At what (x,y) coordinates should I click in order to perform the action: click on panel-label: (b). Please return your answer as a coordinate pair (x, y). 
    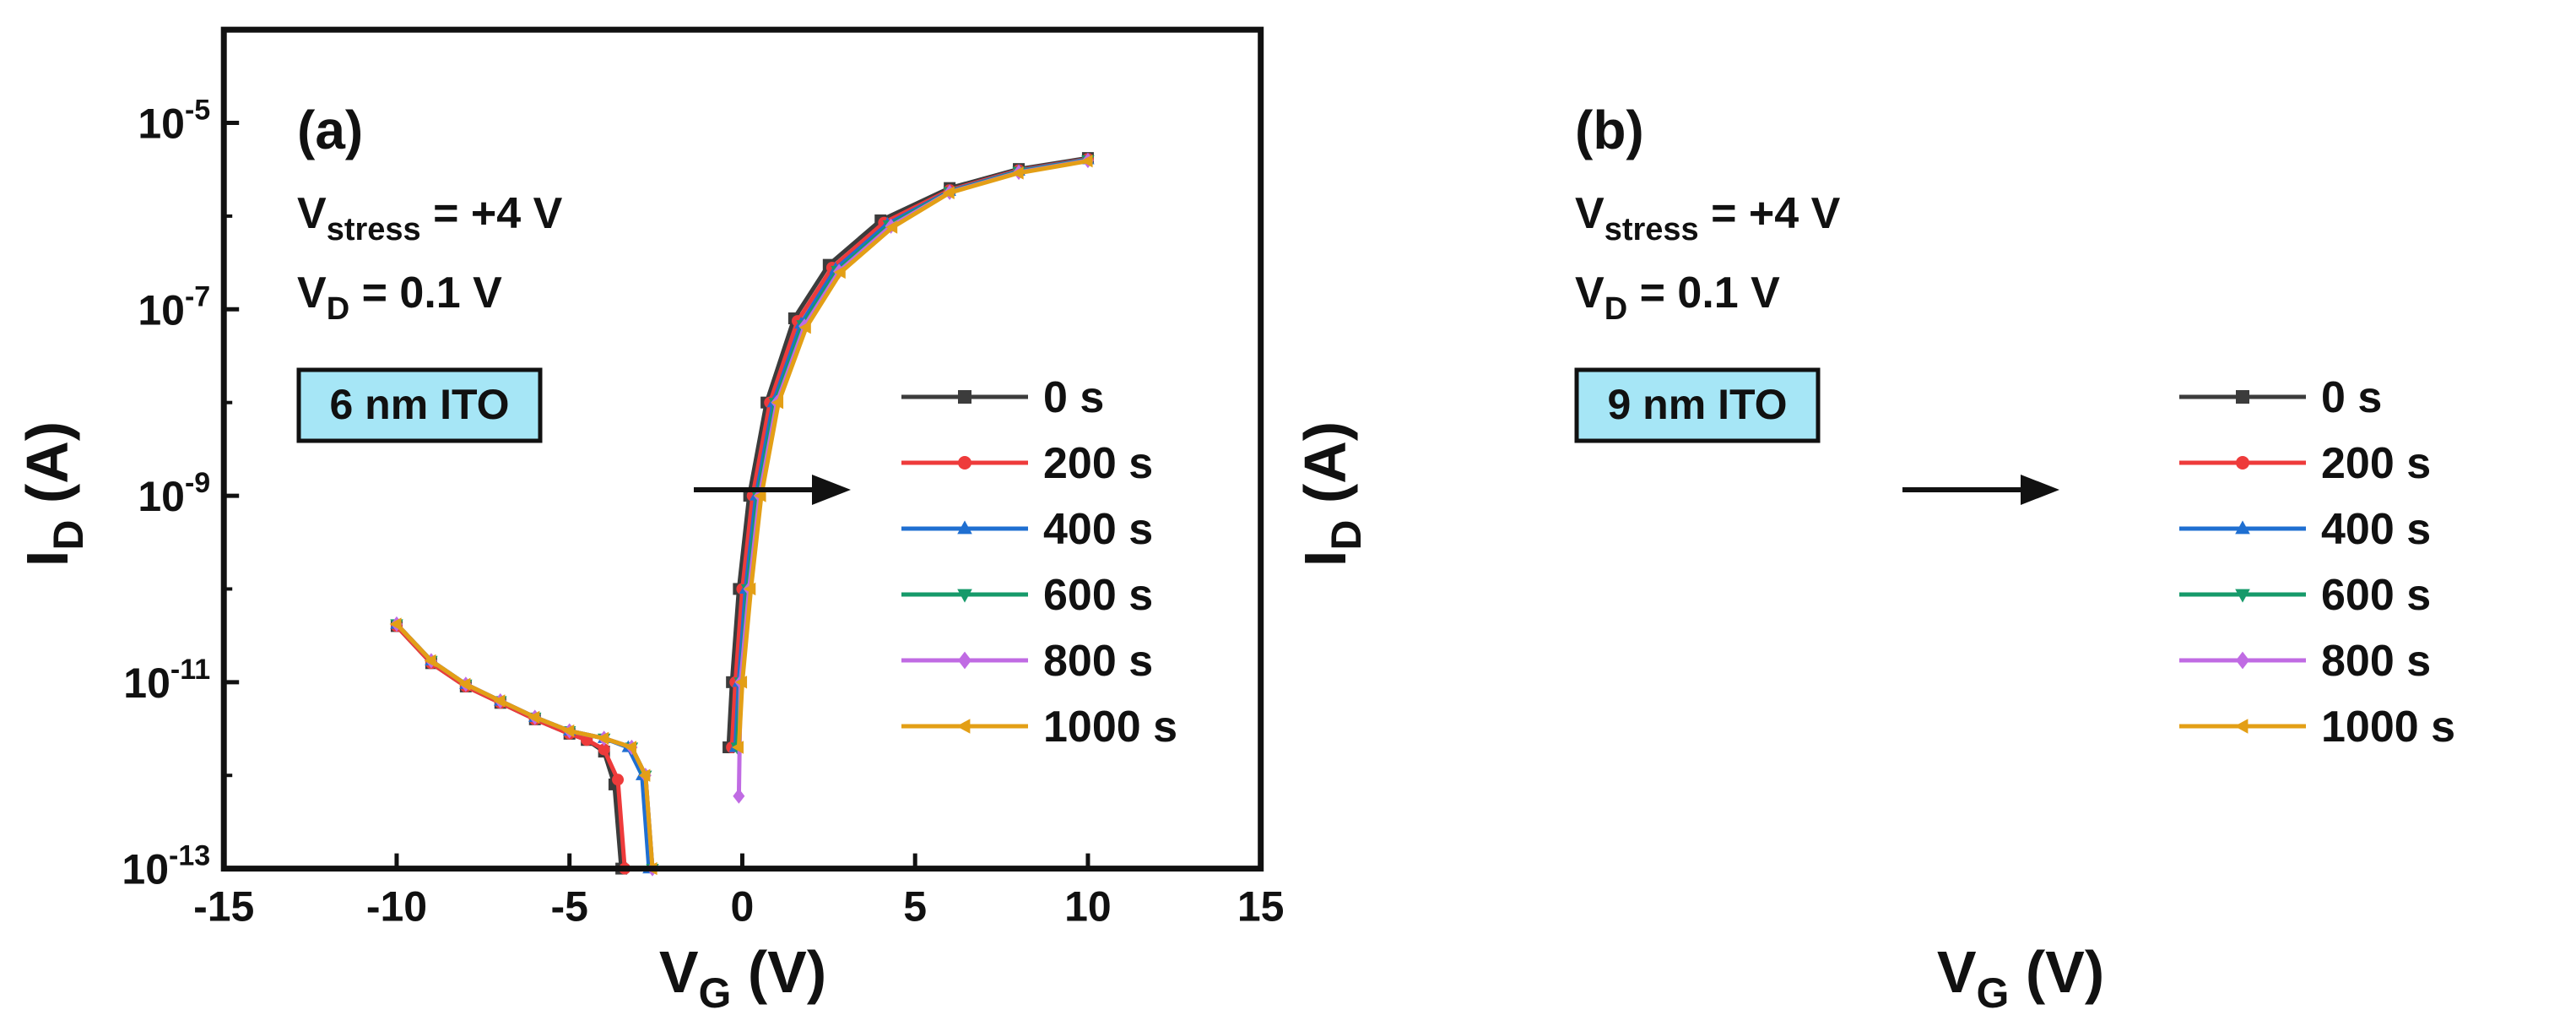
    Looking at the image, I should click on (1609, 130).